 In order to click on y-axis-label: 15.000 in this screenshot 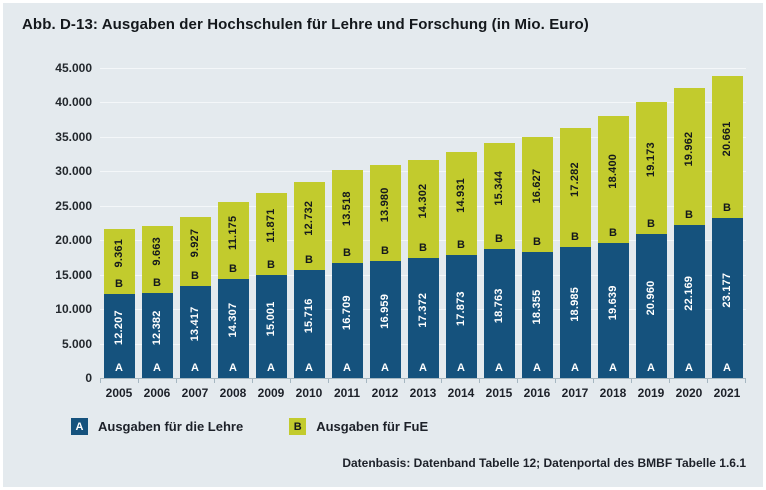, I will do `click(73, 274)`.